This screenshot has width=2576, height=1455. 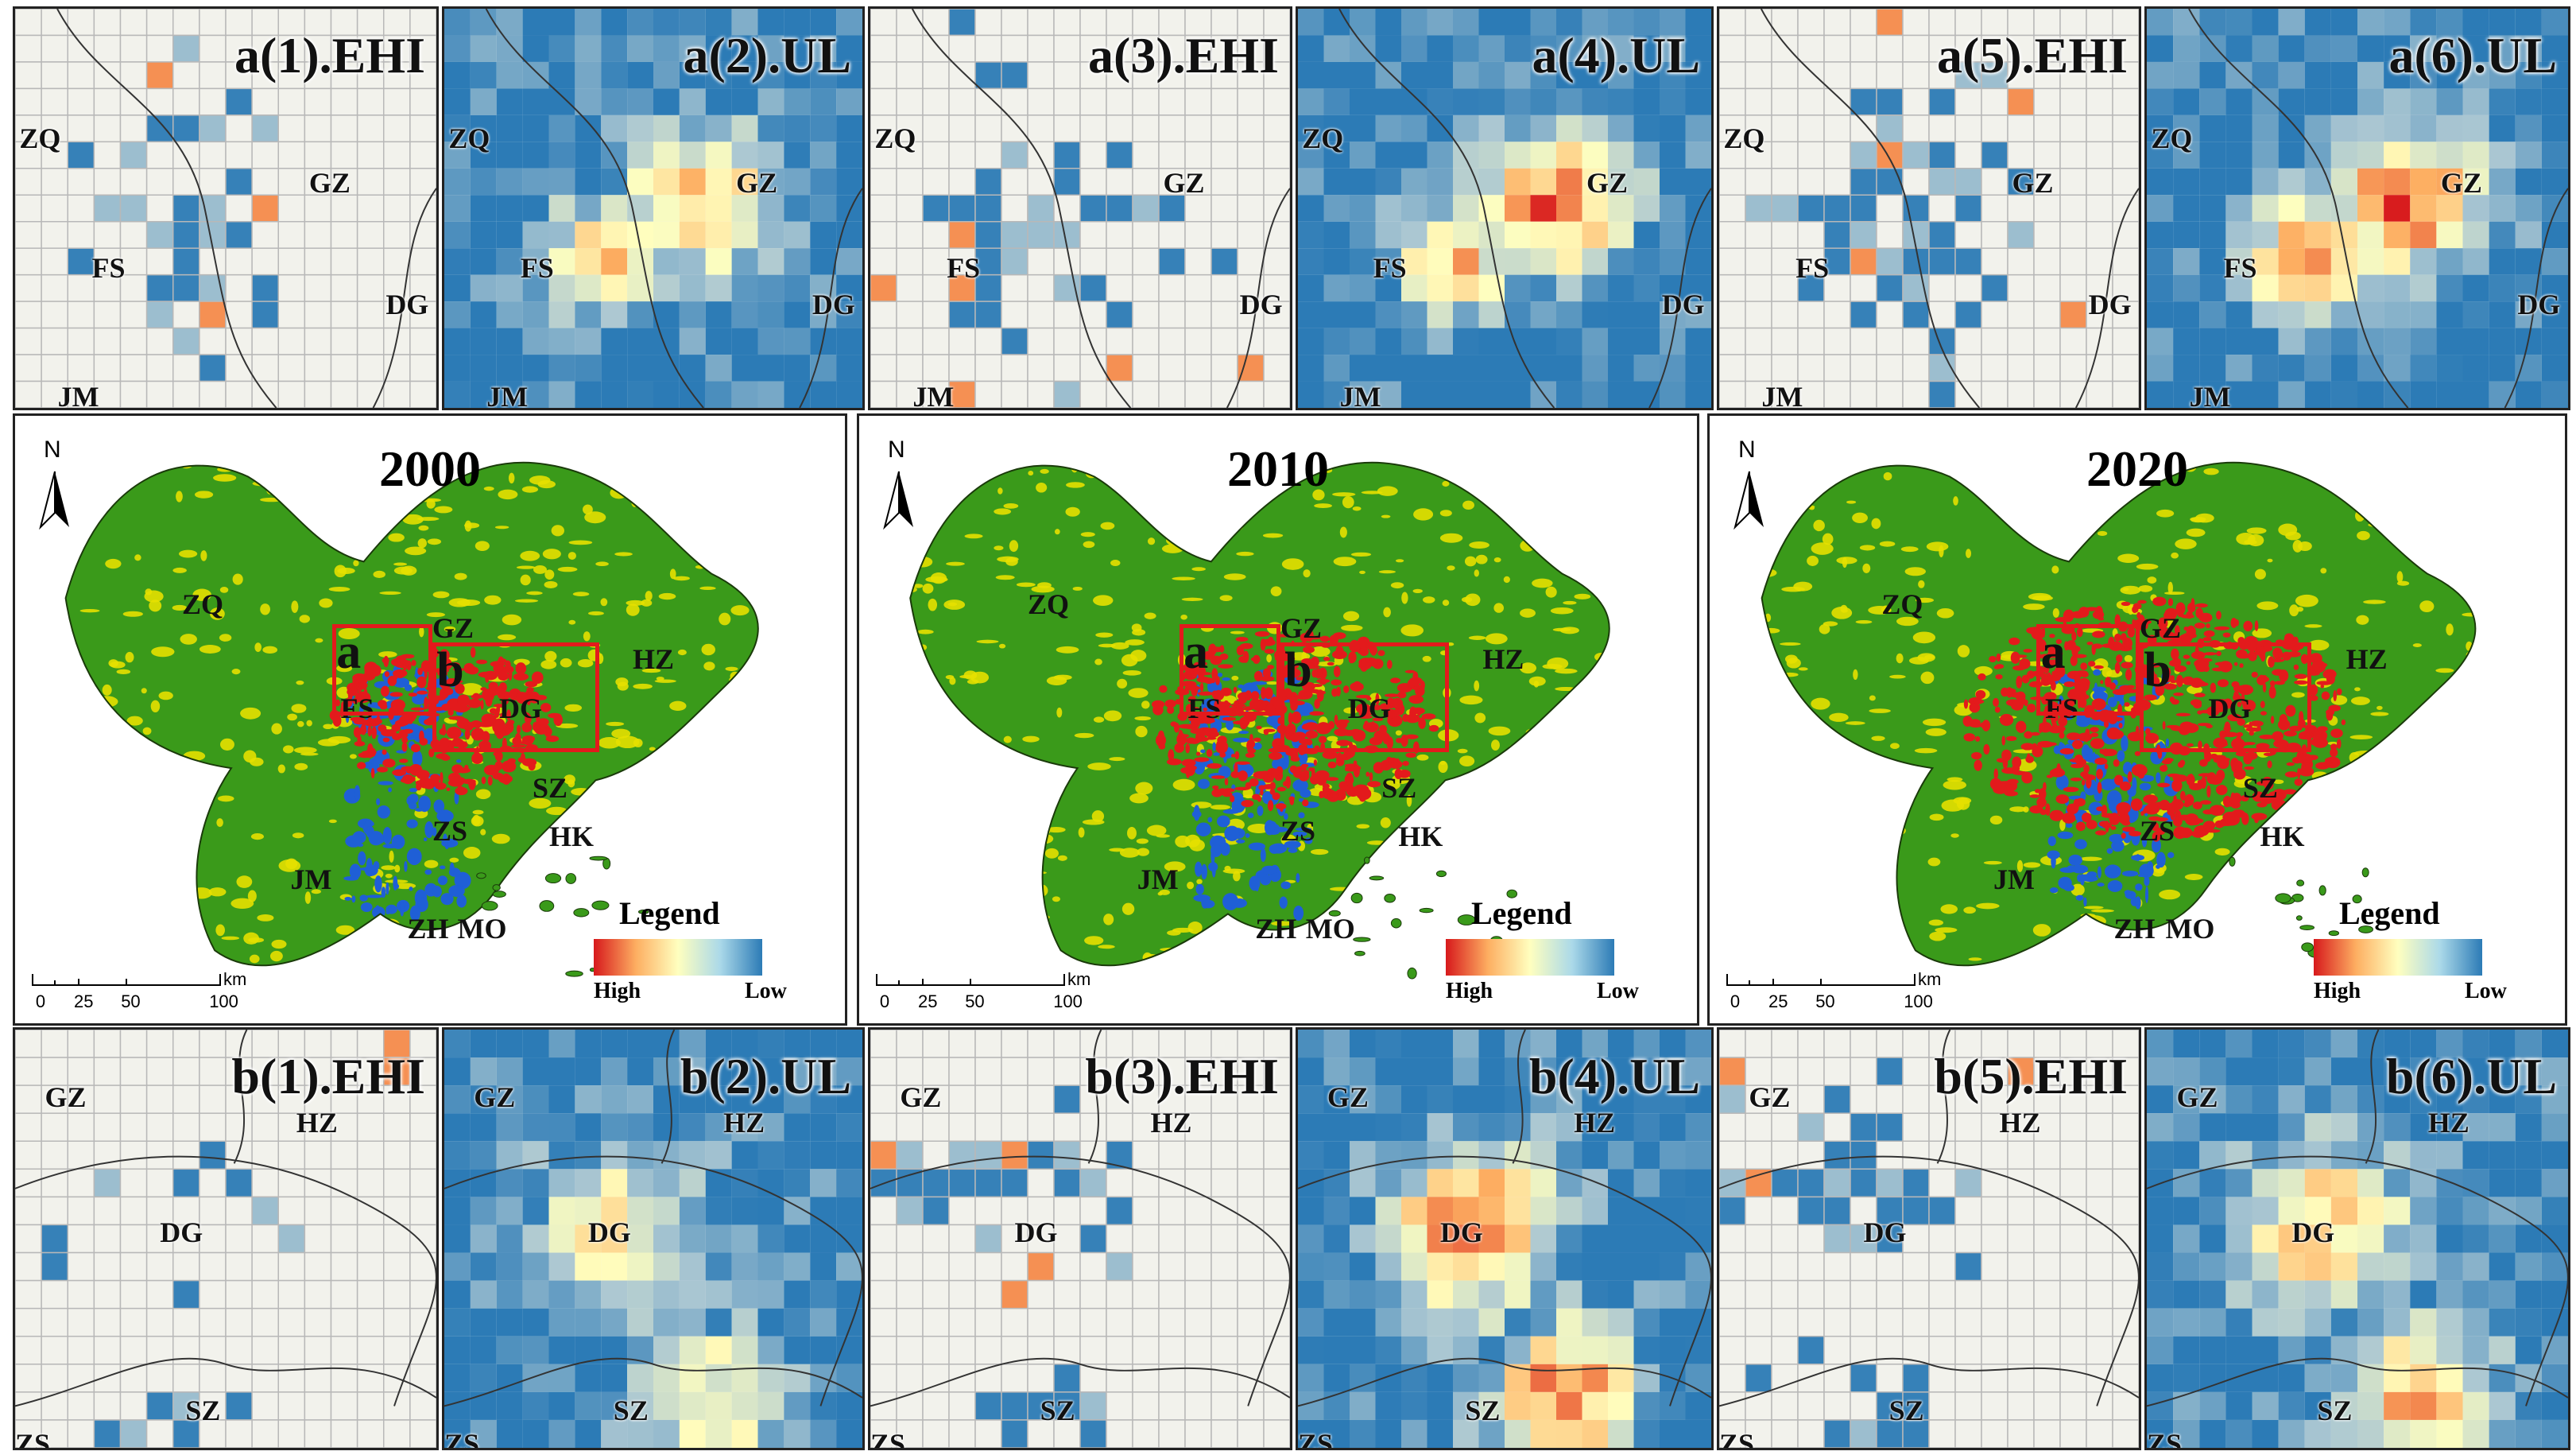 What do you see at coordinates (767, 55) in the screenshot?
I see `panel-title: a(2).UL` at bounding box center [767, 55].